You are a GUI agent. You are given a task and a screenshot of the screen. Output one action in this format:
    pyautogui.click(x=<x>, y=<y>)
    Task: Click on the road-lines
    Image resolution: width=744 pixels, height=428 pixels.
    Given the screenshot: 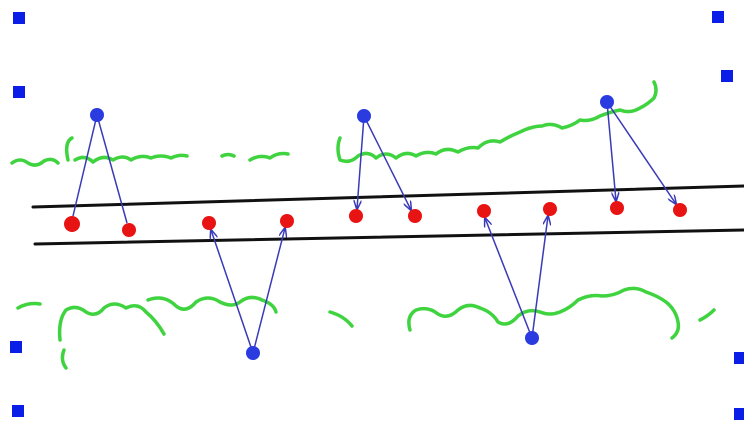 What is the action you would take?
    pyautogui.click(x=387, y=215)
    